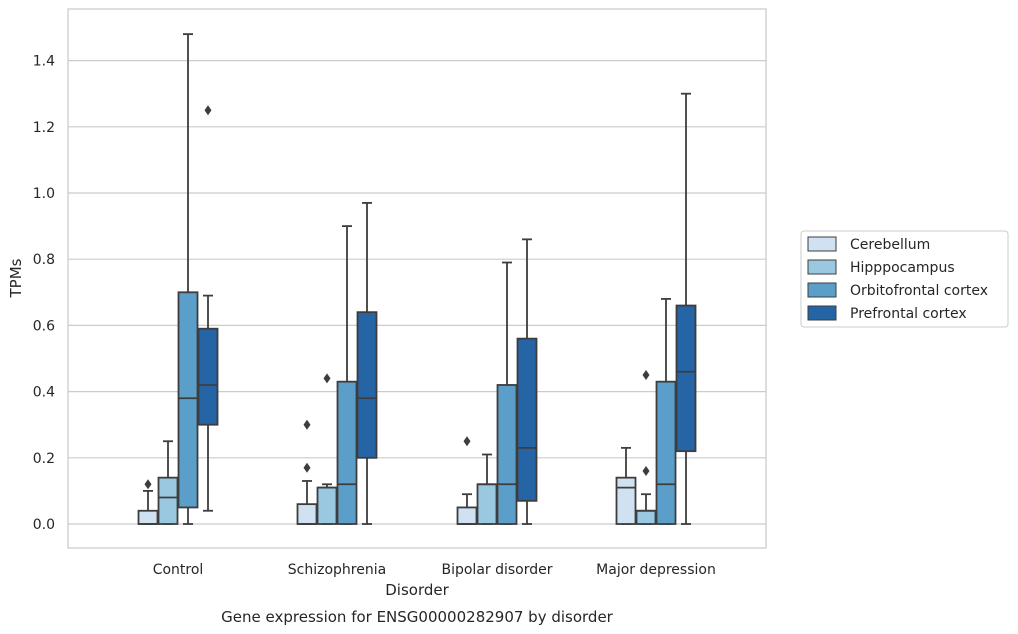 This screenshot has width=1018, height=634. What do you see at coordinates (44, 393) in the screenshot?
I see `y-tick-label: 0.4` at bounding box center [44, 393].